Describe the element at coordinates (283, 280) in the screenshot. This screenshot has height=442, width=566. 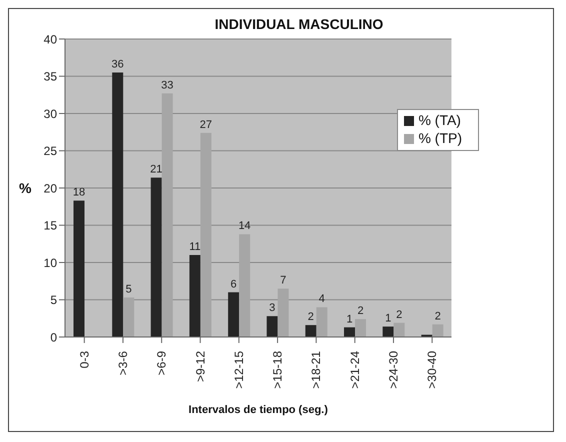
I see `data-label: 7` at that location.